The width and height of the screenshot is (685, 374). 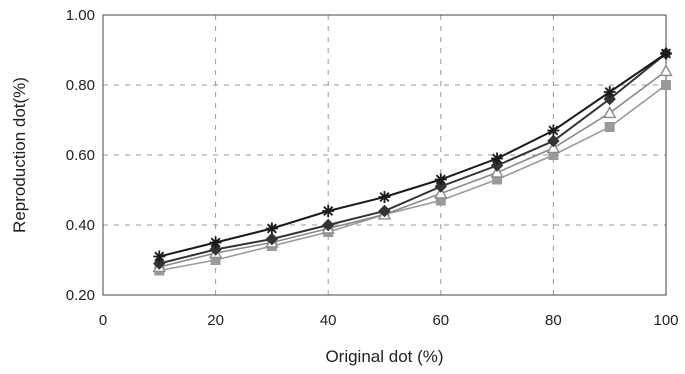 What do you see at coordinates (80, 155) in the screenshot?
I see `y-tick-label: 0.60` at bounding box center [80, 155].